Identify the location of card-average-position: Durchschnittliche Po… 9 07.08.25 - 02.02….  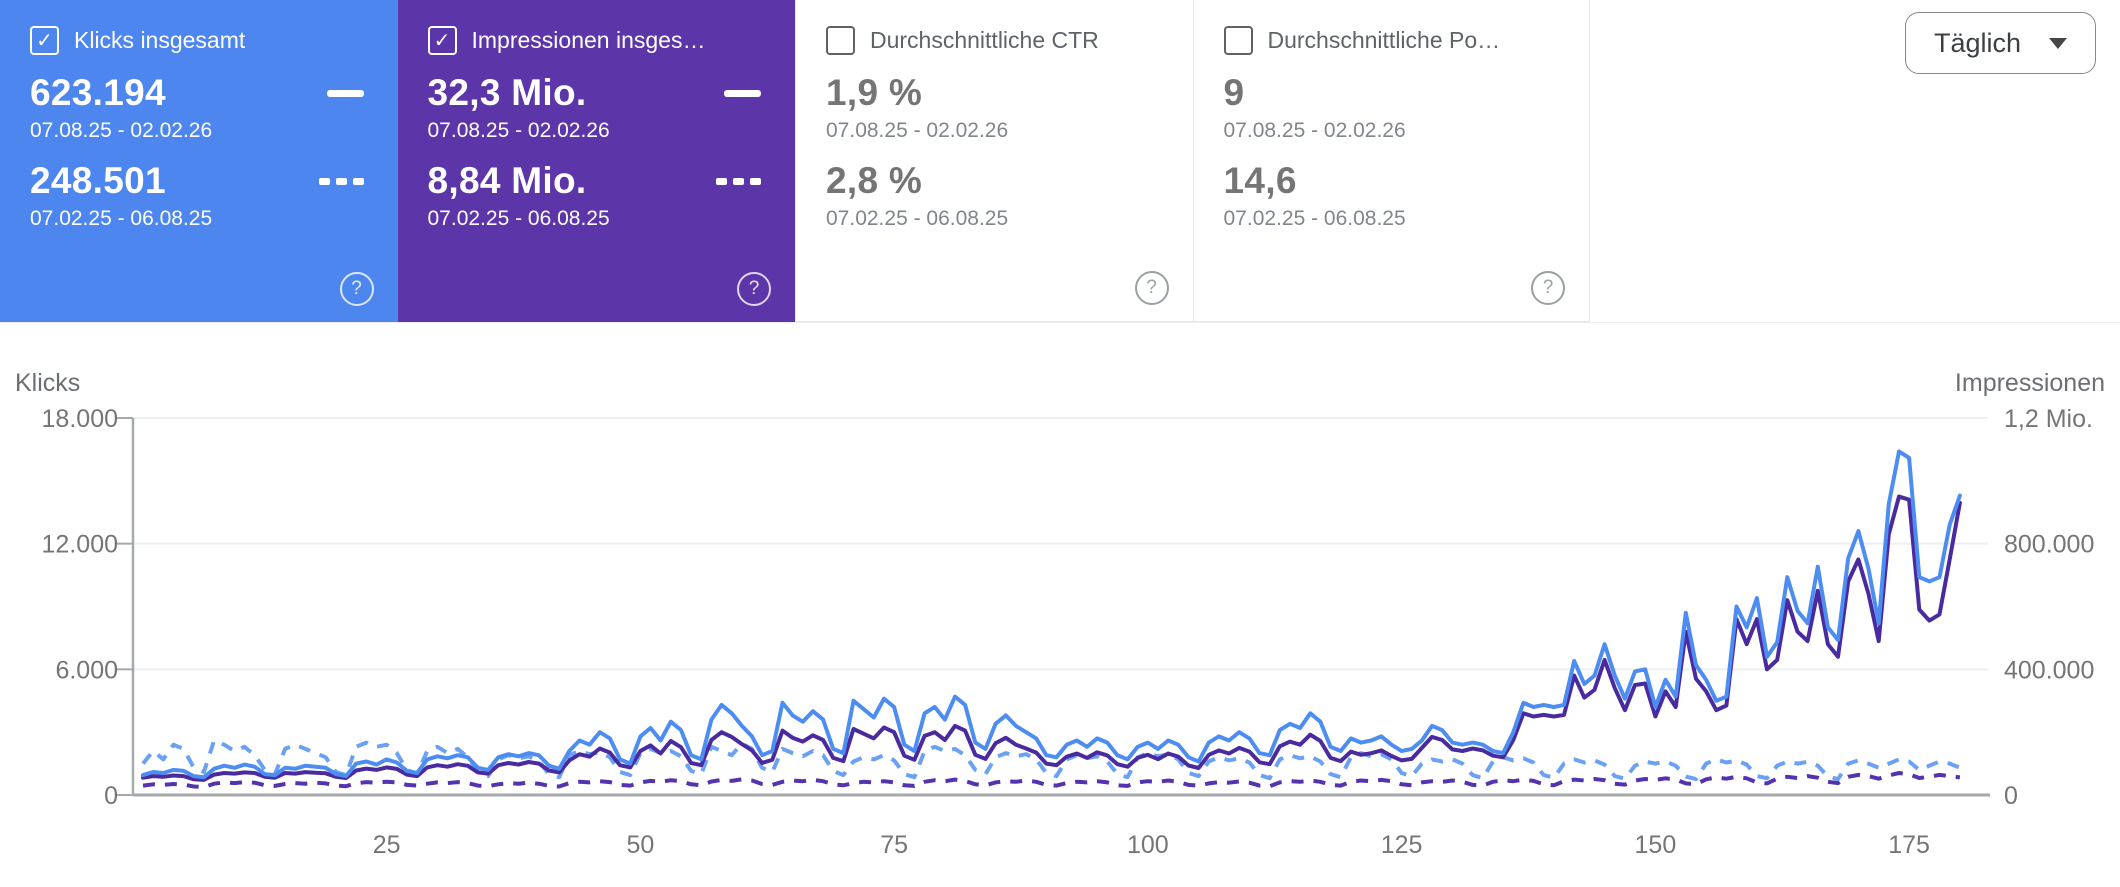
(1391, 161).